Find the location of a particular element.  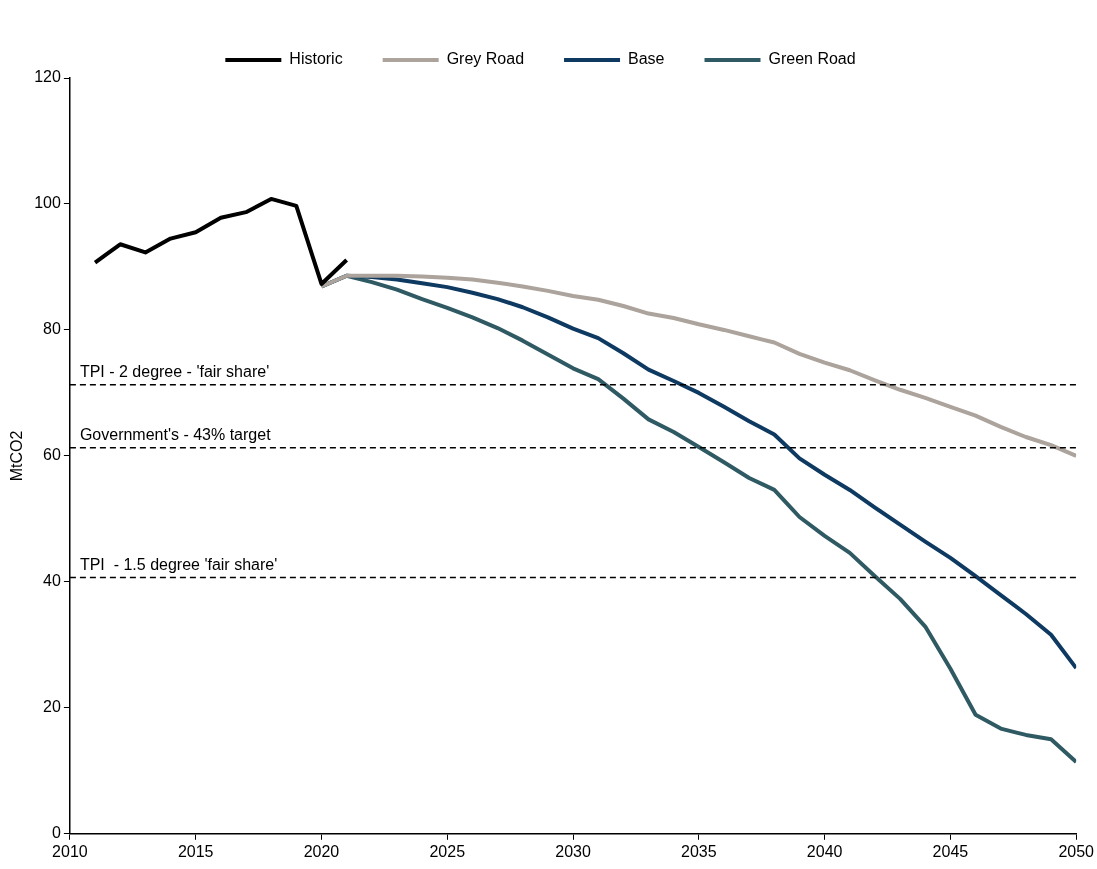

y-tick-label: 100 is located at coordinates (47, 203).